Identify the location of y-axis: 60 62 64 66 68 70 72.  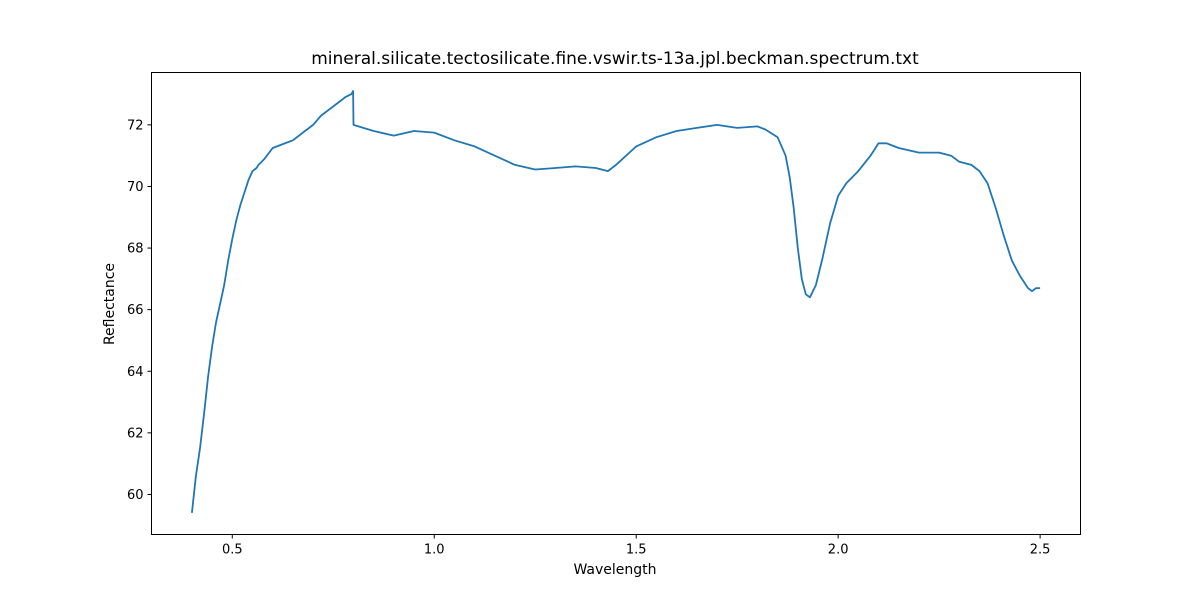
(139, 310).